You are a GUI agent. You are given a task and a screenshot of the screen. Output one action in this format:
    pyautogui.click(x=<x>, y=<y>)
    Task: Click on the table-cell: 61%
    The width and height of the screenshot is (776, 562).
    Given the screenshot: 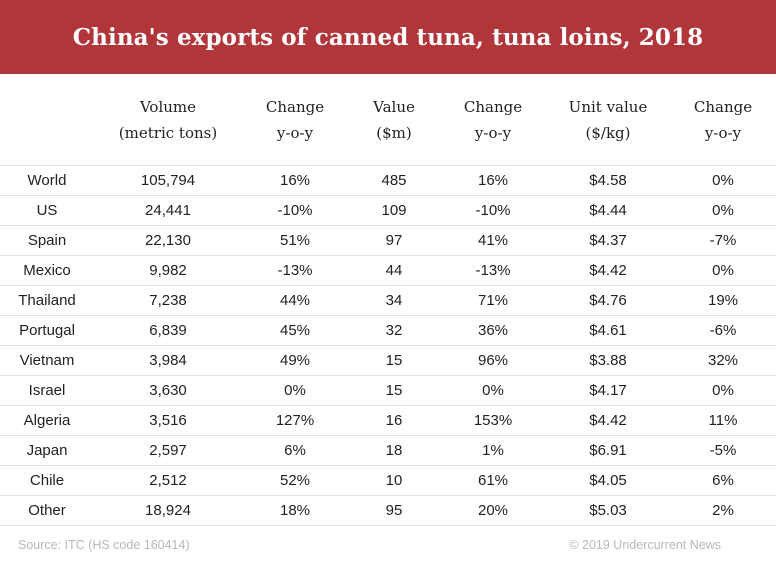 What is the action you would take?
    pyautogui.click(x=493, y=480)
    